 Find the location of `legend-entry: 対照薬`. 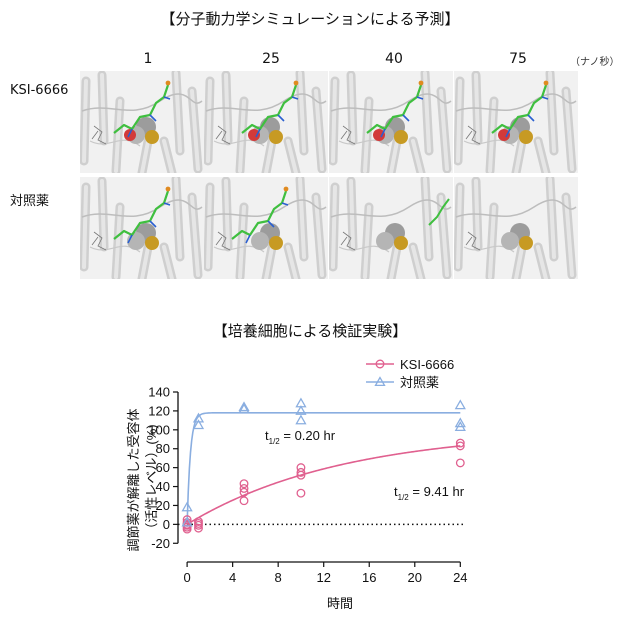

legend-entry: 対照薬 is located at coordinates (419, 382).